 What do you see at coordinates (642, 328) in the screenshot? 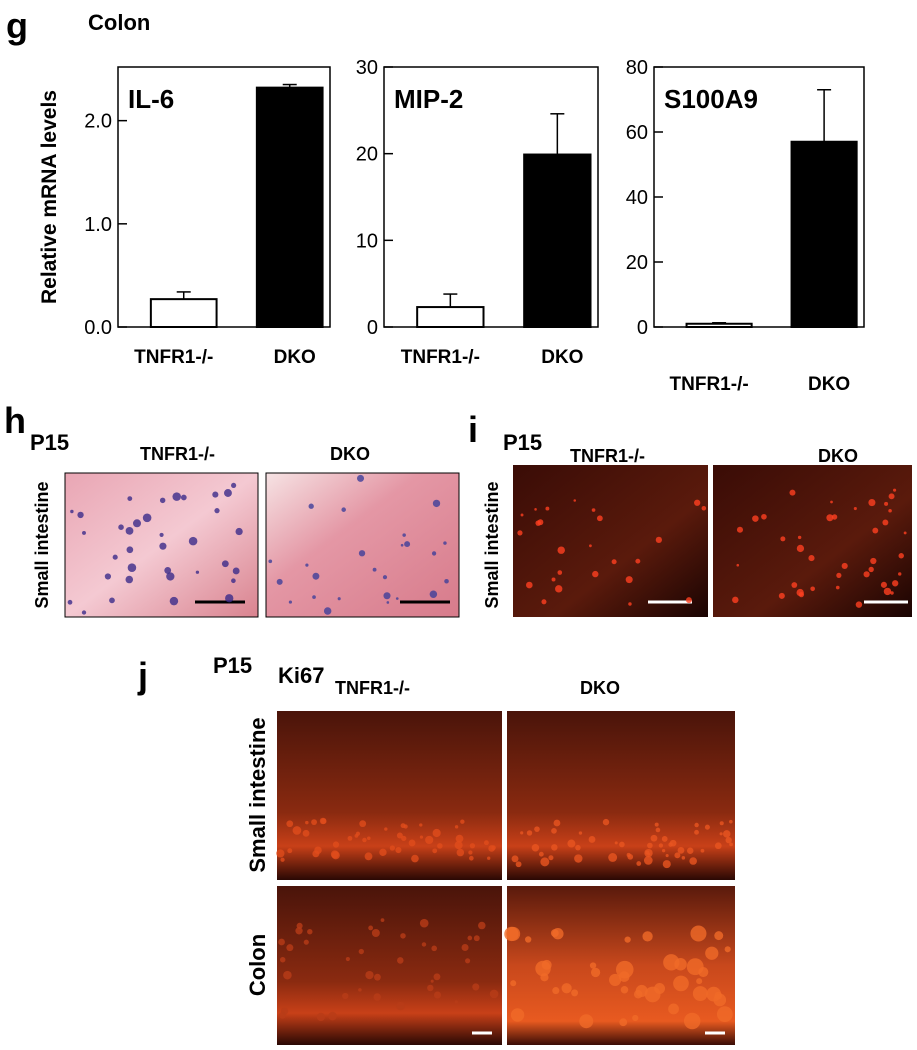
I see `y-tick-label: 0` at bounding box center [642, 328].